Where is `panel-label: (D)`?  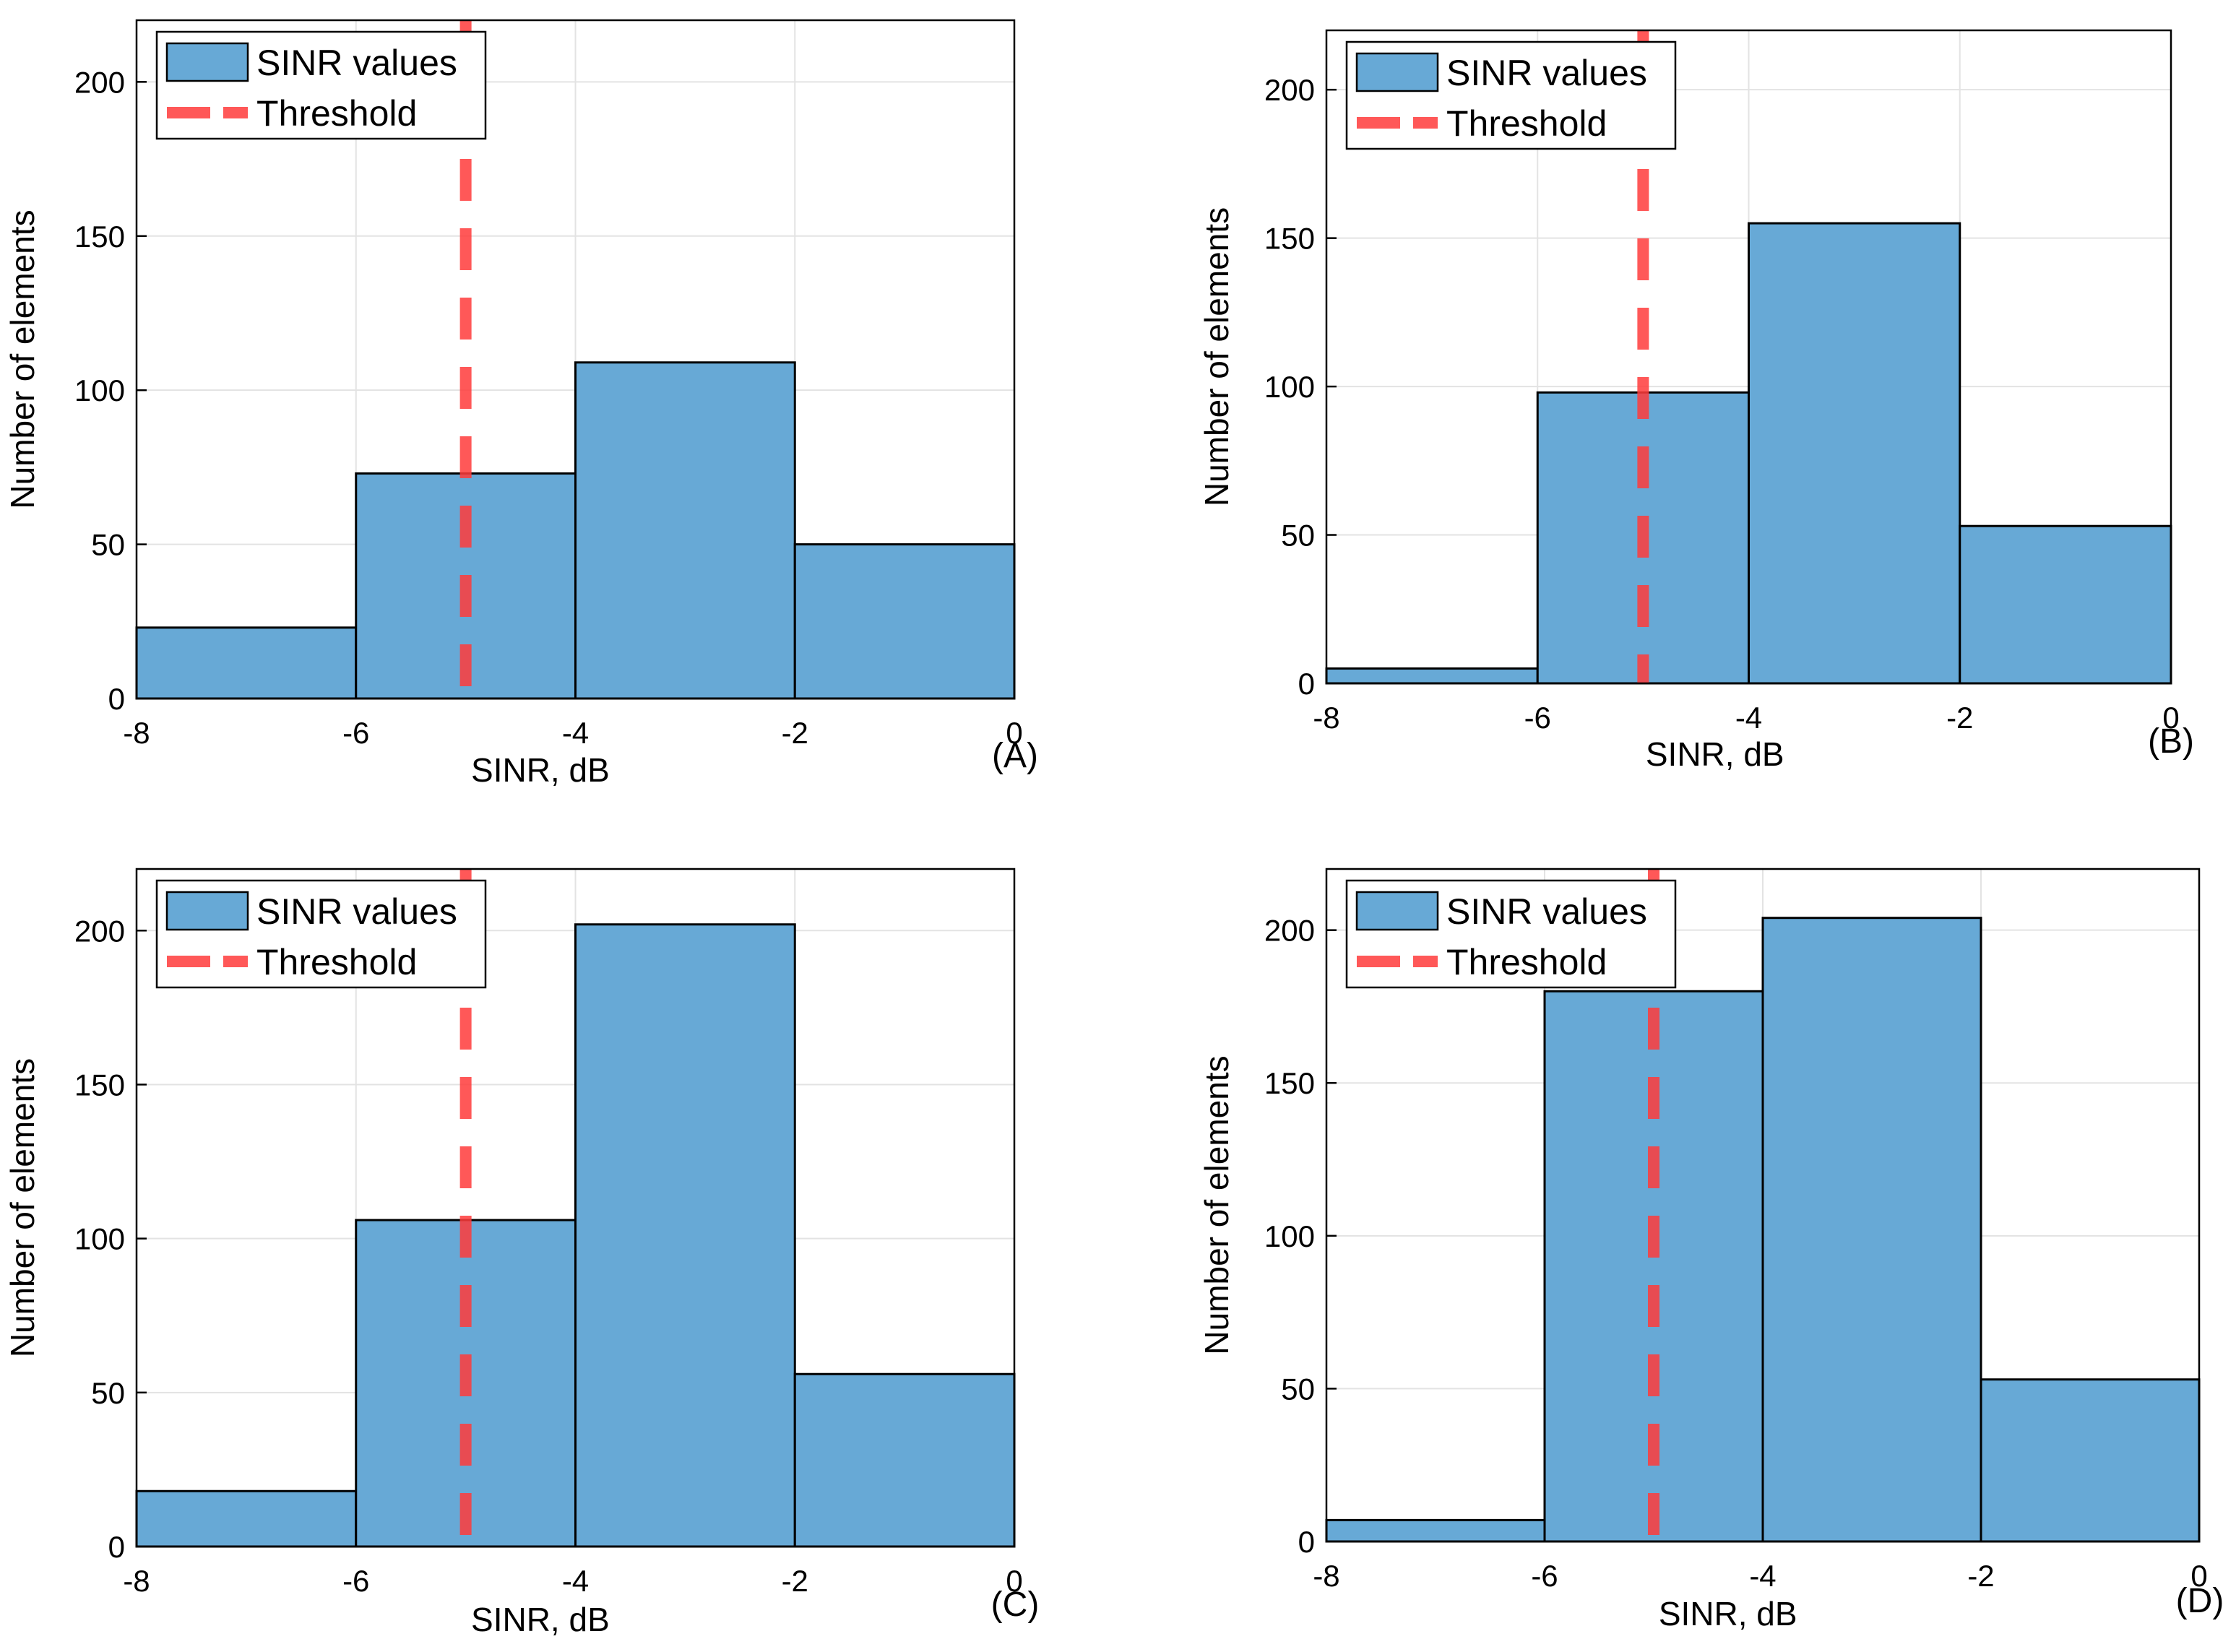 panel-label: (D) is located at coordinates (2200, 1601).